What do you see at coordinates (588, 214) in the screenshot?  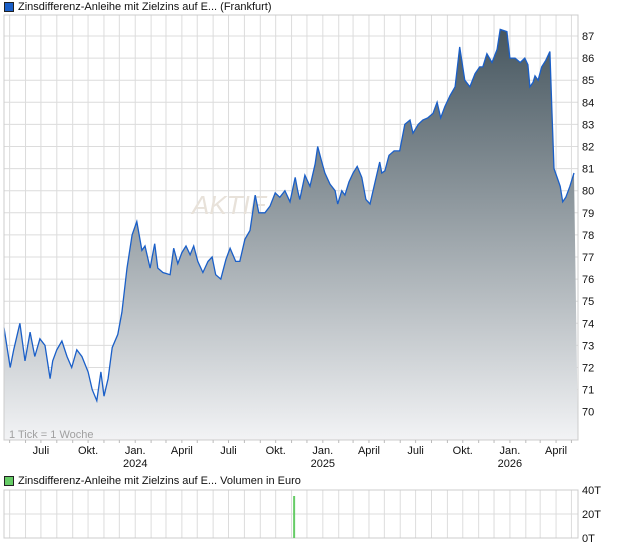 I see `y-tick-label: 79` at bounding box center [588, 214].